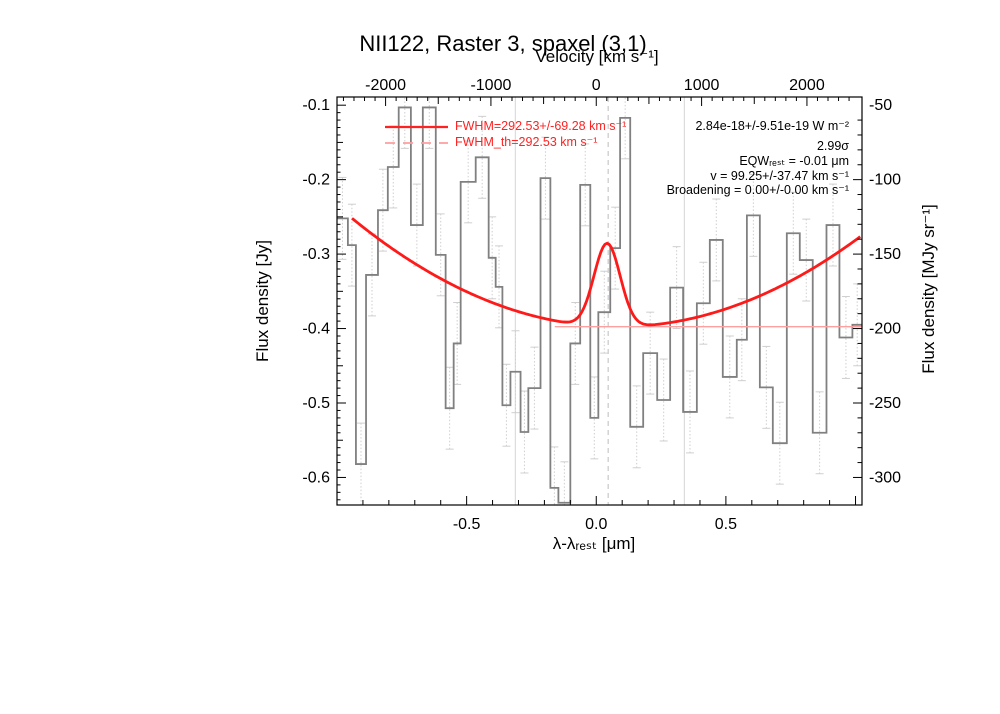  Describe the element at coordinates (316, 477) in the screenshot. I see `tick-label: -0.6` at that location.